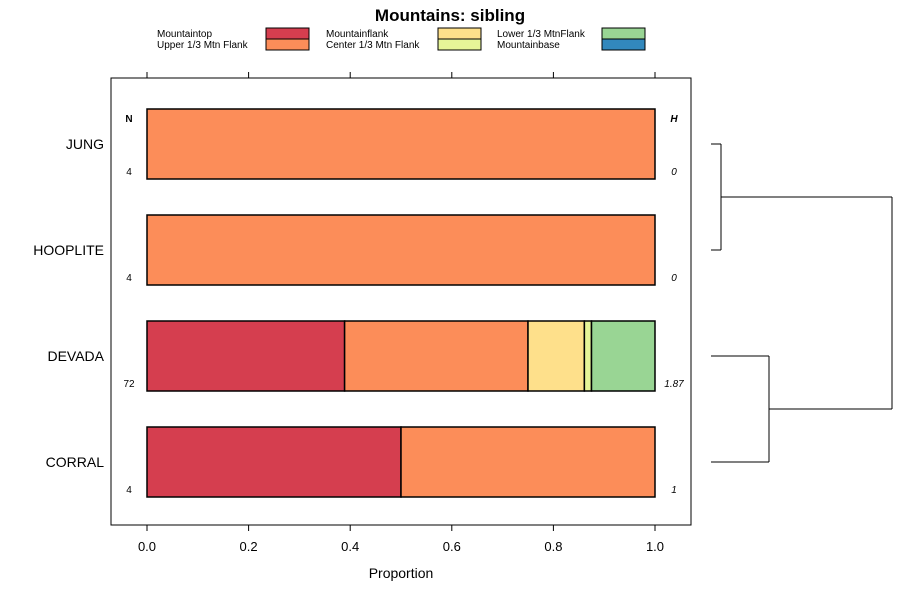 The height and width of the screenshot is (600, 900). What do you see at coordinates (452, 546) in the screenshot?
I see `x-tick-label: 0.6` at bounding box center [452, 546].